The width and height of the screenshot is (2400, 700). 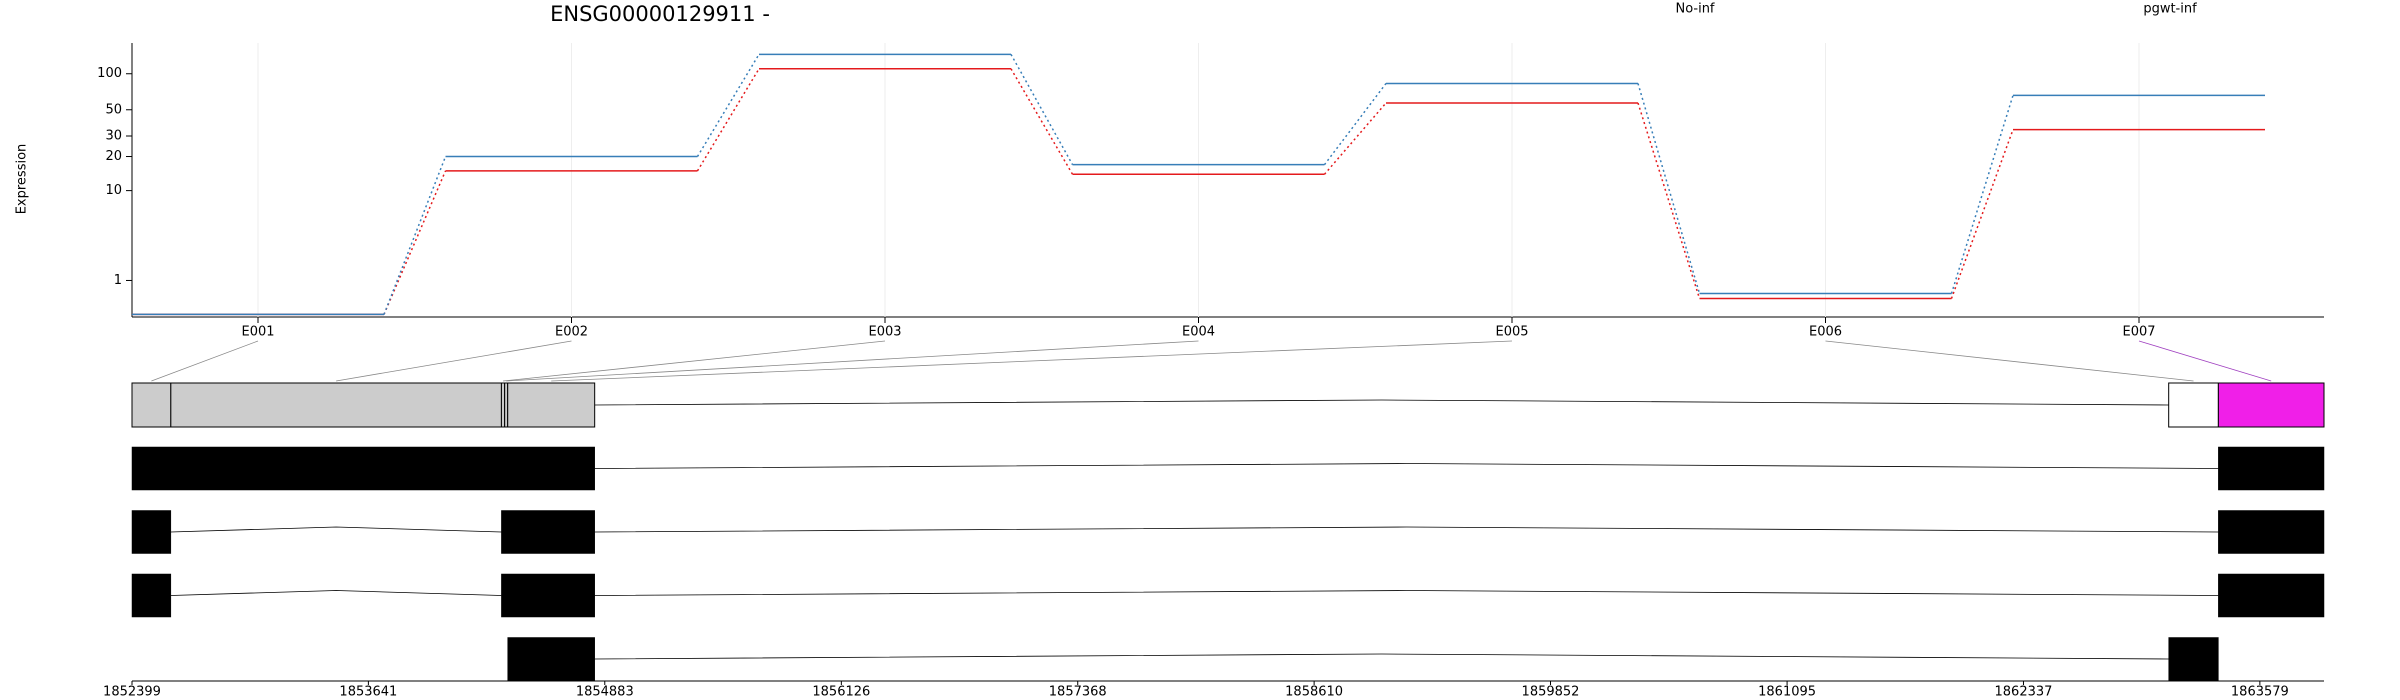 What do you see at coordinates (2260, 692) in the screenshot?
I see `genomic-tick-label: 1863579` at bounding box center [2260, 692].